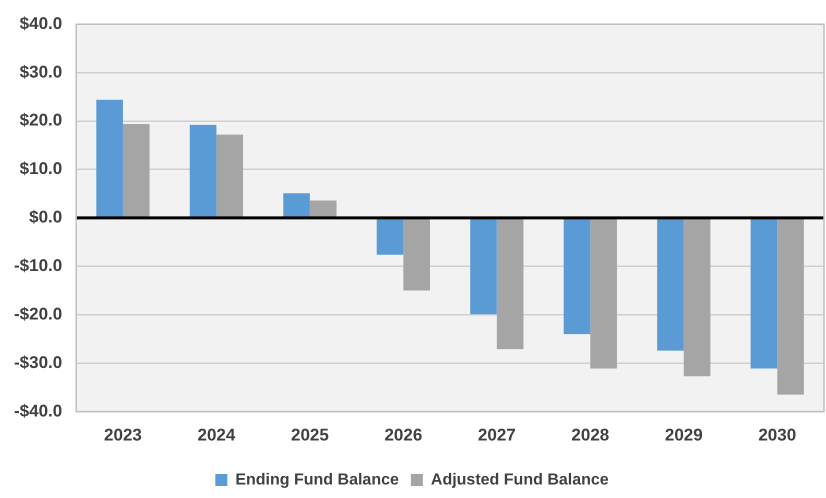 The height and width of the screenshot is (498, 826). What do you see at coordinates (38, 314) in the screenshot?
I see `y-tick-label: -$20.0` at bounding box center [38, 314].